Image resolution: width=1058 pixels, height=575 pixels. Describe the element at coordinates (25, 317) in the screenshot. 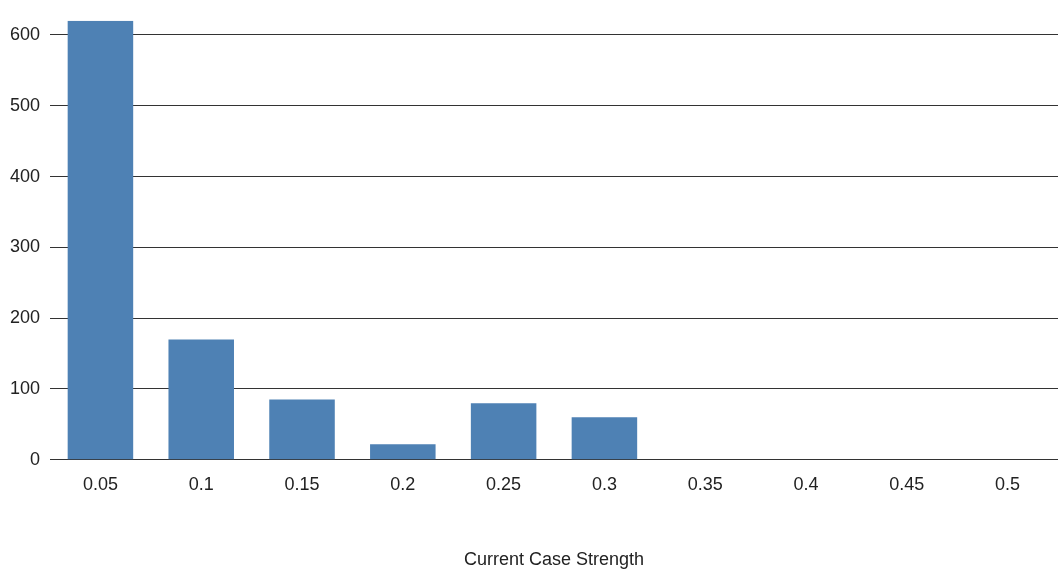

I see `y-tick-label: 200` at that location.